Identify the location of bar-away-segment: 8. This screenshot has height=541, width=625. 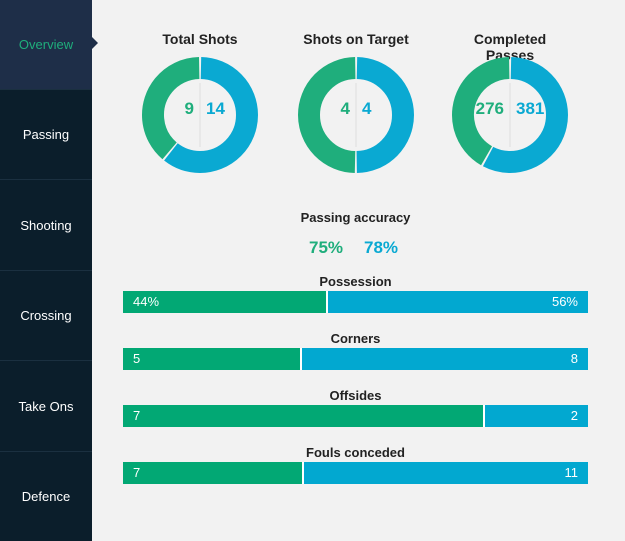
(444, 359).